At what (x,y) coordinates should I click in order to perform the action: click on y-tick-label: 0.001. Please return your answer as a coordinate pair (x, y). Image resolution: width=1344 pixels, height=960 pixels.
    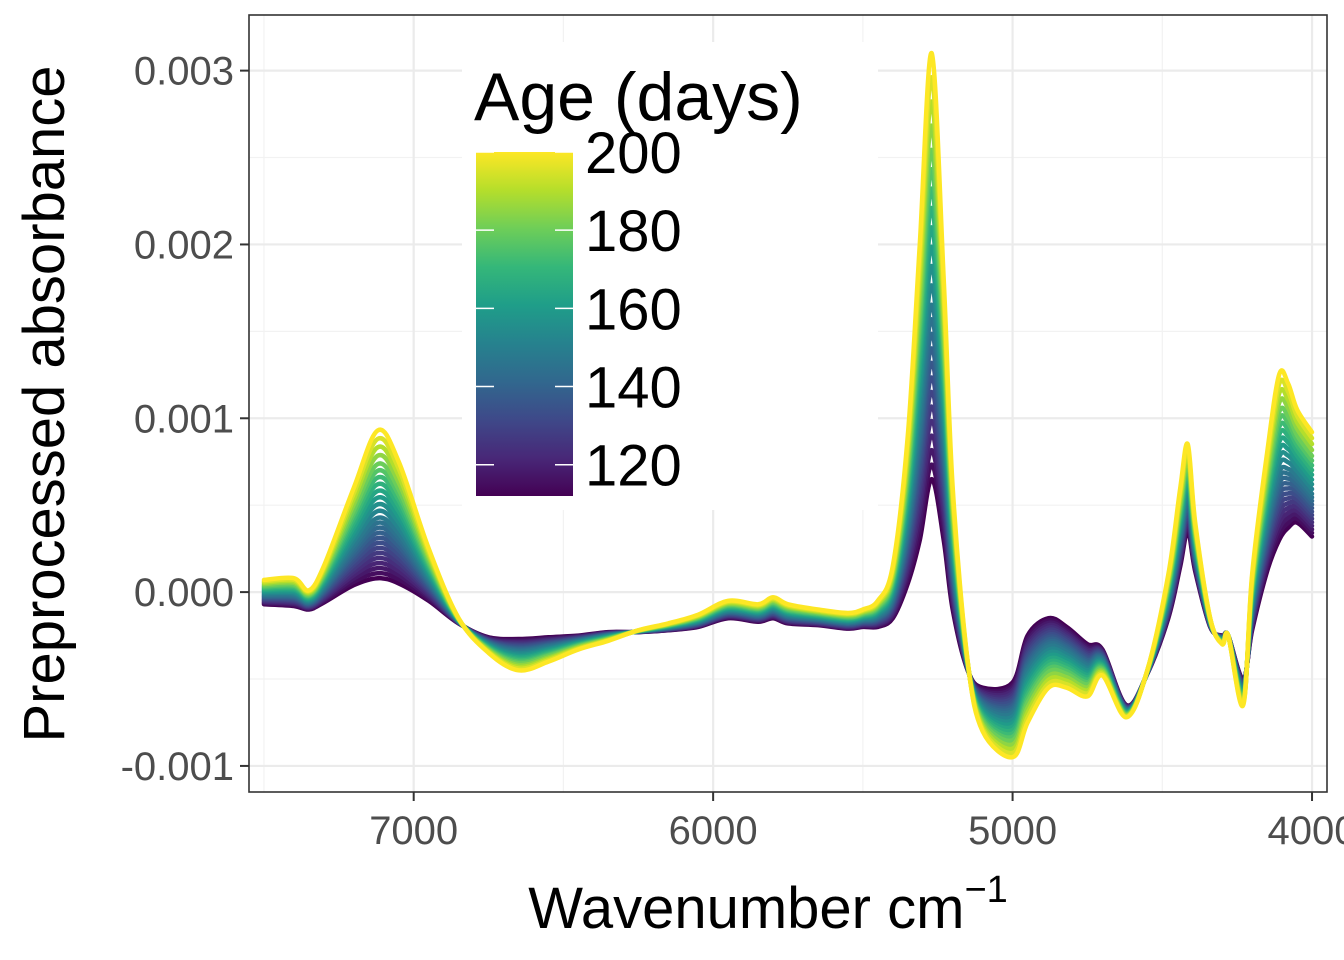
    Looking at the image, I should click on (184, 419).